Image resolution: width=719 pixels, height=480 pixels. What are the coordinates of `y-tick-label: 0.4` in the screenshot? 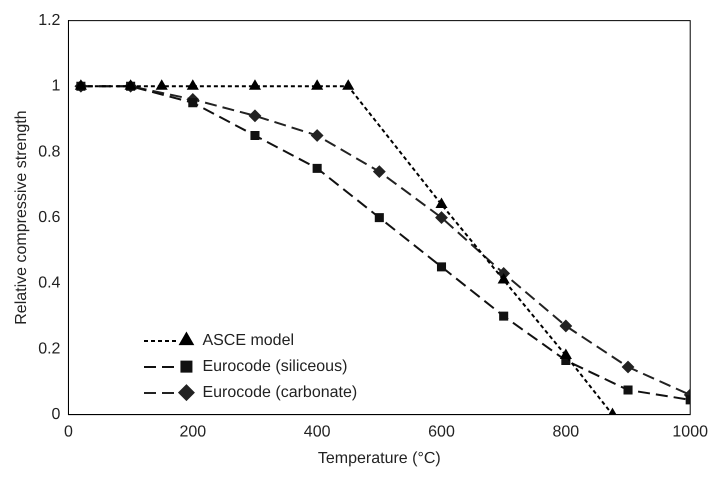 It's located at (49, 283).